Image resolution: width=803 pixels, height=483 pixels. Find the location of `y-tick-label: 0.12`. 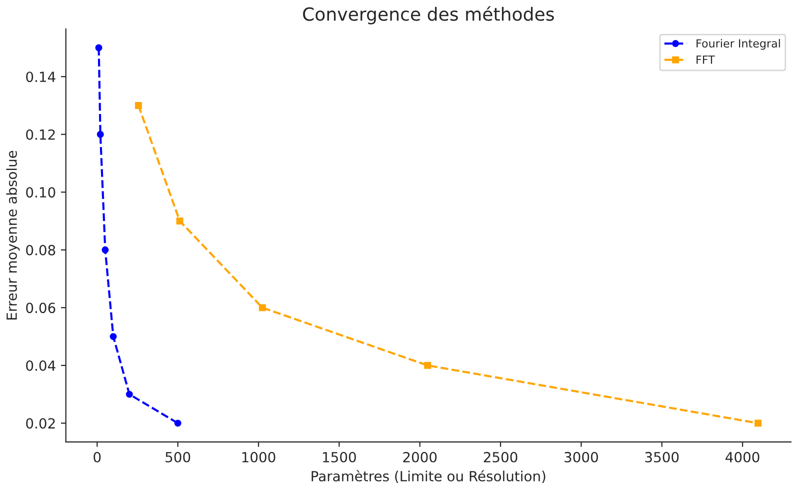

y-tick-label: 0.12 is located at coordinates (40, 134).